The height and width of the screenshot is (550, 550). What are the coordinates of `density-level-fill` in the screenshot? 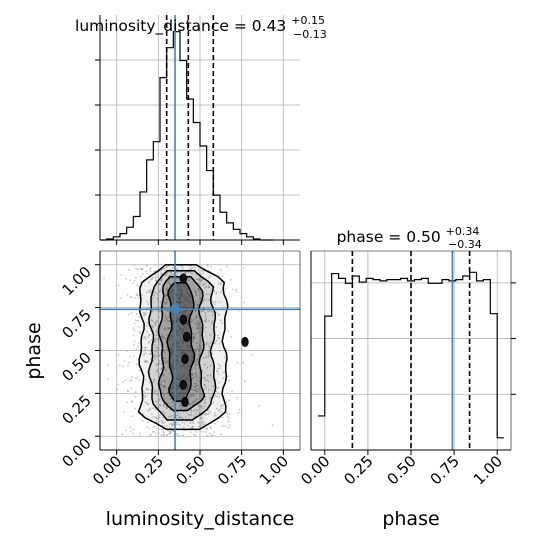 It's located at (183, 347).